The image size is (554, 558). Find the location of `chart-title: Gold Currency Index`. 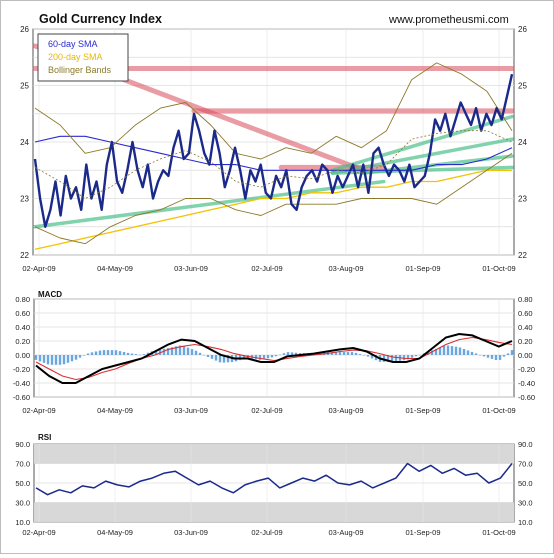

chart-title: Gold Currency Index is located at coordinates (100, 19).